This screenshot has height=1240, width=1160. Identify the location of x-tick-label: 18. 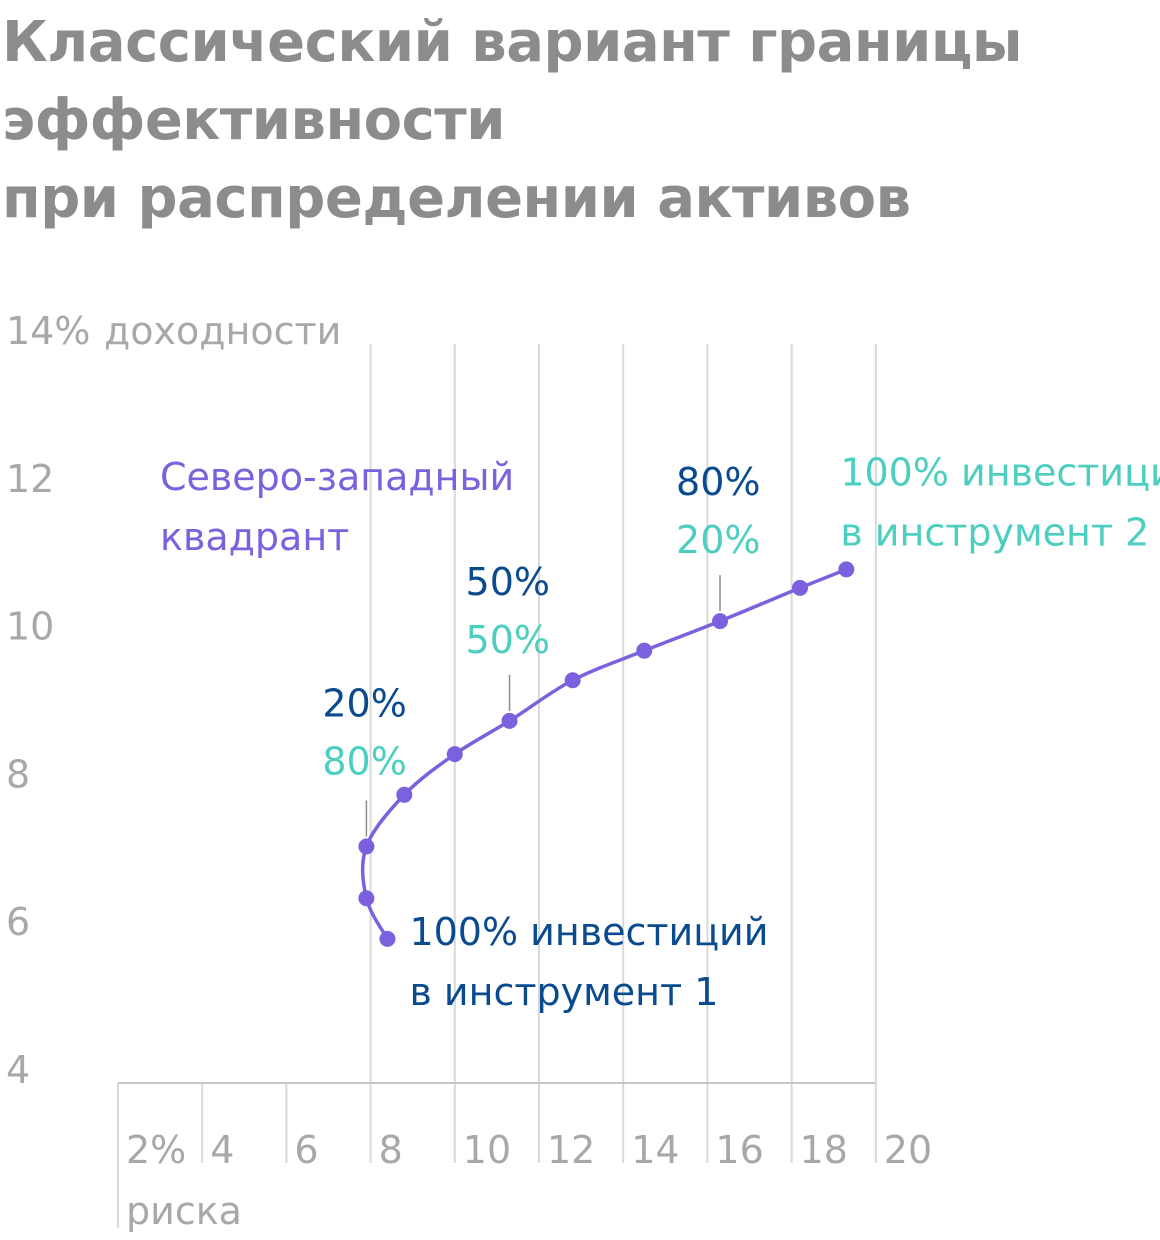
(824, 1150).